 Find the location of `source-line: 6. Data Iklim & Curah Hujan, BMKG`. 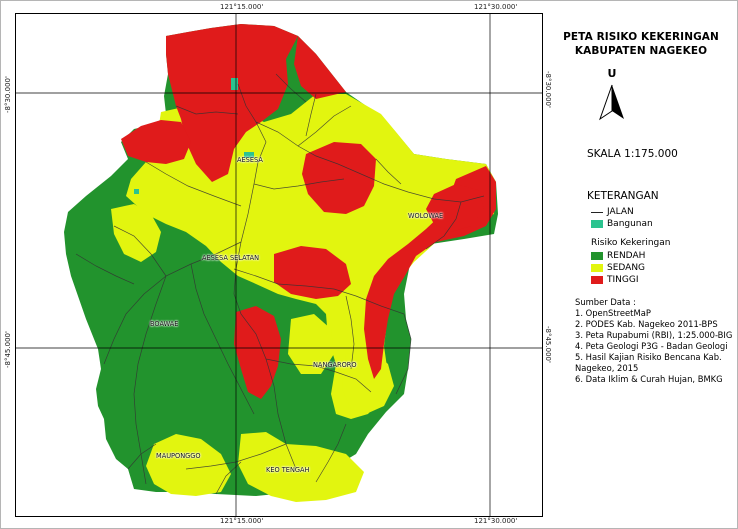

source-line: 6. Data Iklim & Curah Hujan, BMKG is located at coordinates (649, 379).